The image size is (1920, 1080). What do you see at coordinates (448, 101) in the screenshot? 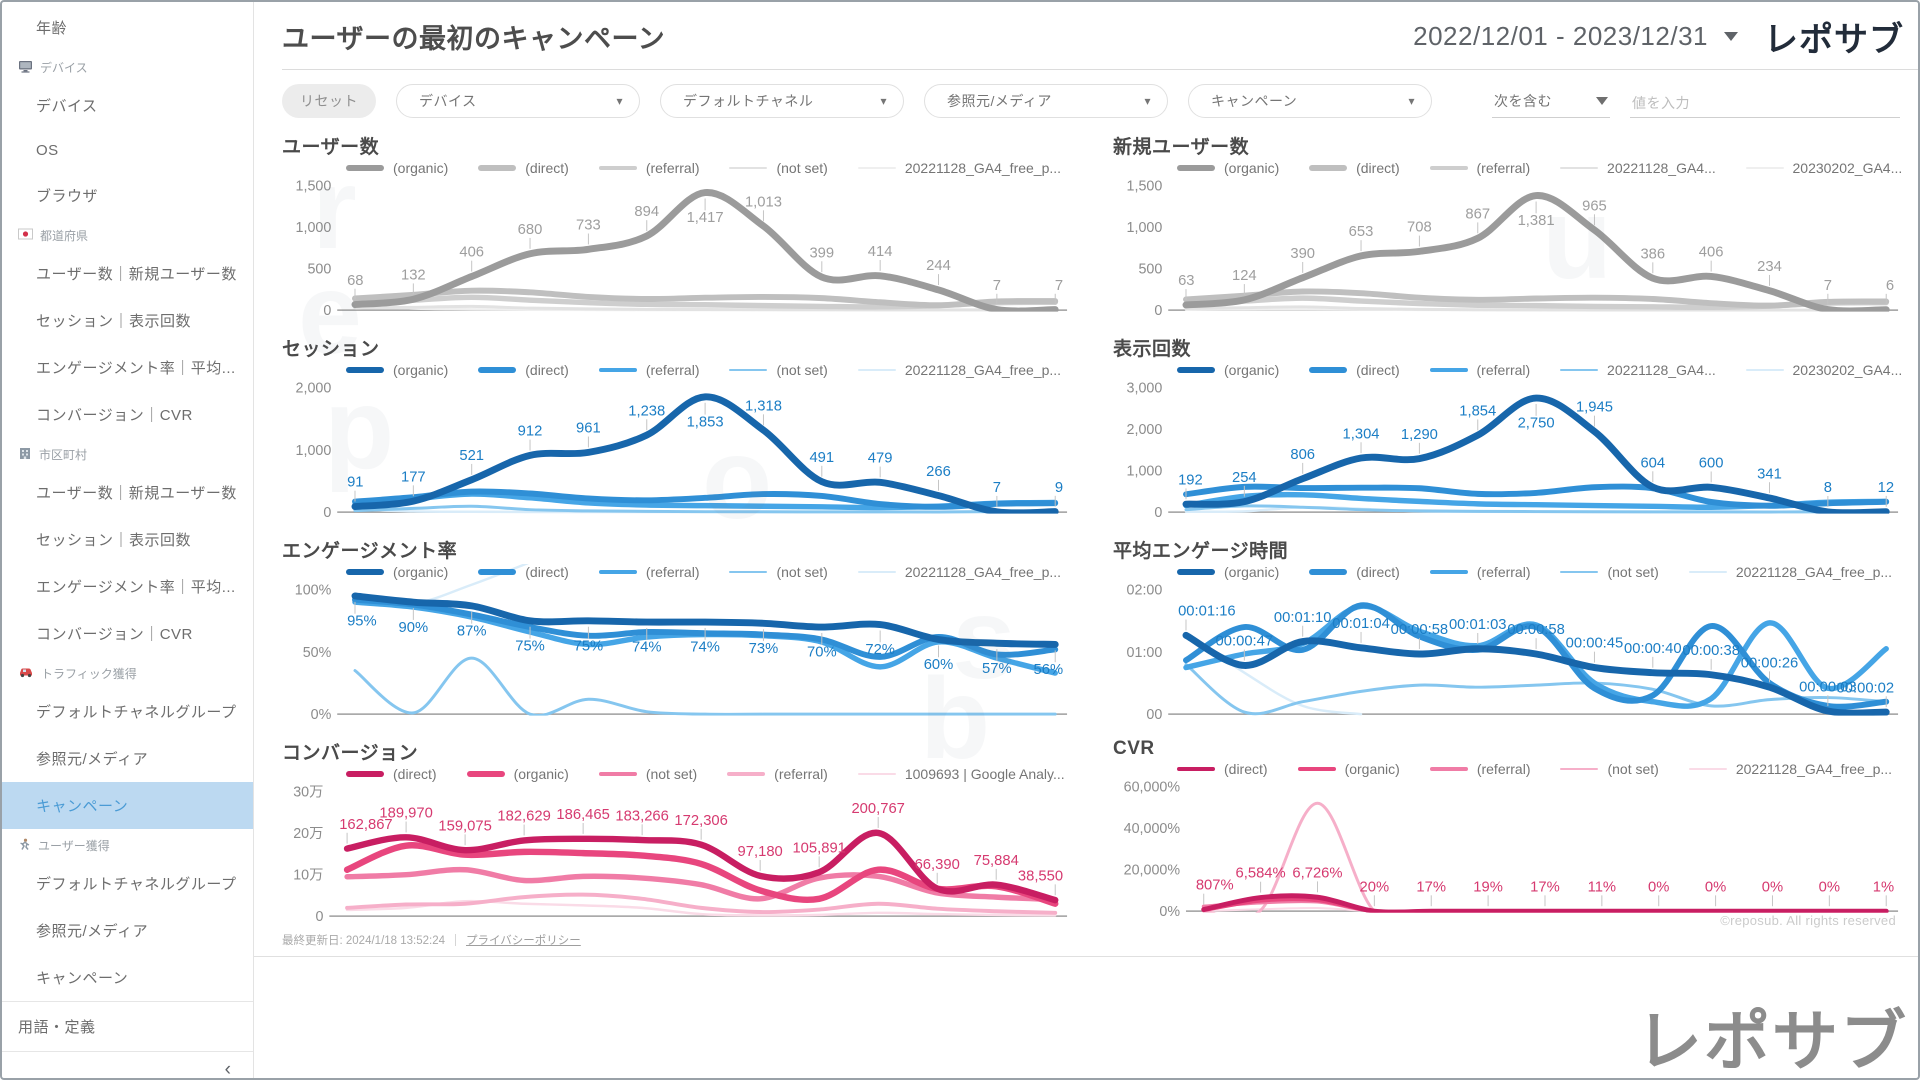
I see `filter-dropdown-label: デバイス` at bounding box center [448, 101].